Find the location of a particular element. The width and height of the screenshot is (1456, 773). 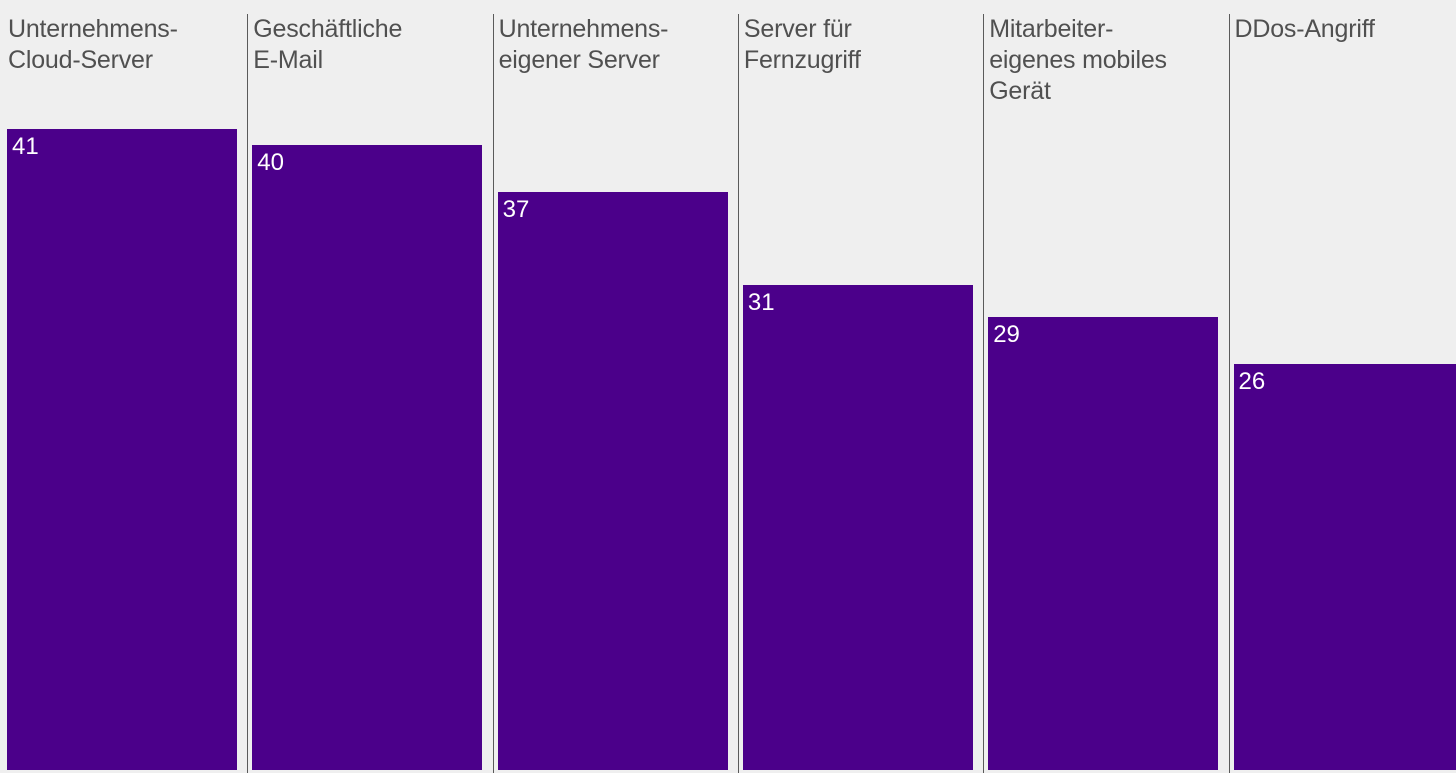

data-label: 41 is located at coordinates (25, 146).